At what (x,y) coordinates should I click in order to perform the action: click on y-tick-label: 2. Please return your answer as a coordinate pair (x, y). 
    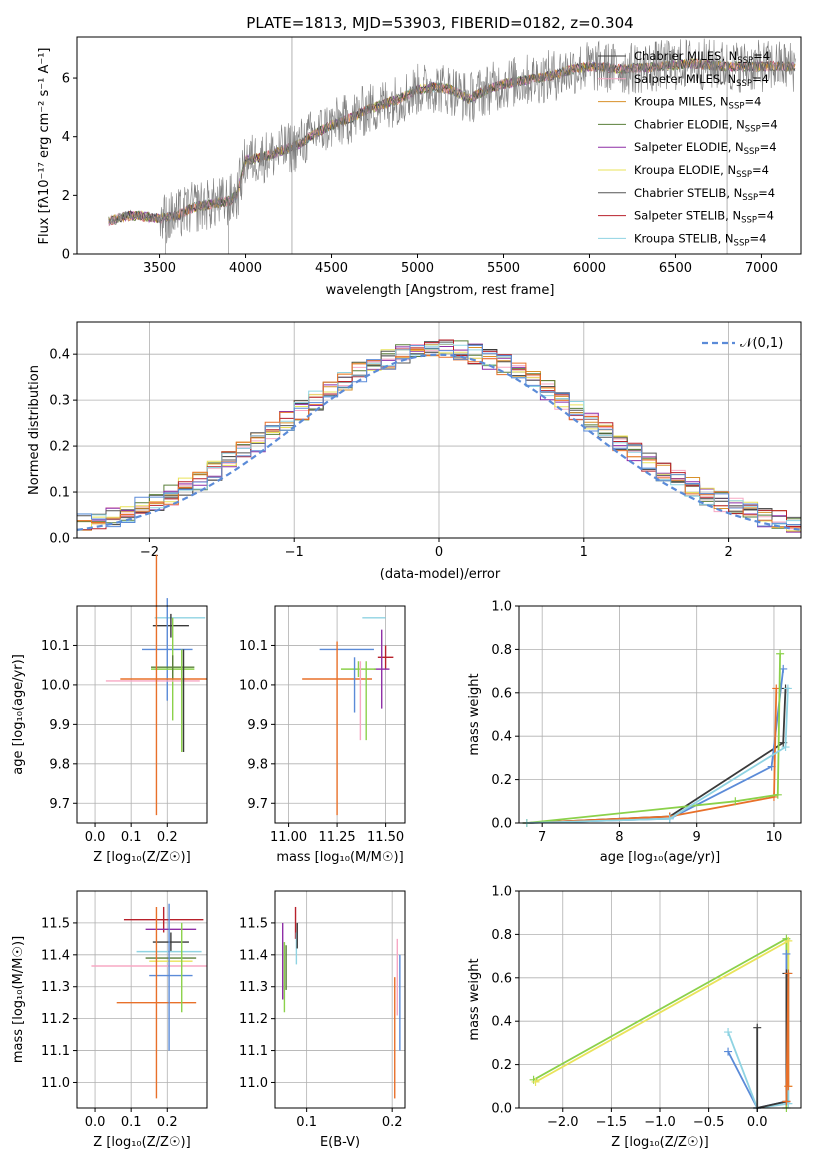
    Looking at the image, I should click on (66, 196).